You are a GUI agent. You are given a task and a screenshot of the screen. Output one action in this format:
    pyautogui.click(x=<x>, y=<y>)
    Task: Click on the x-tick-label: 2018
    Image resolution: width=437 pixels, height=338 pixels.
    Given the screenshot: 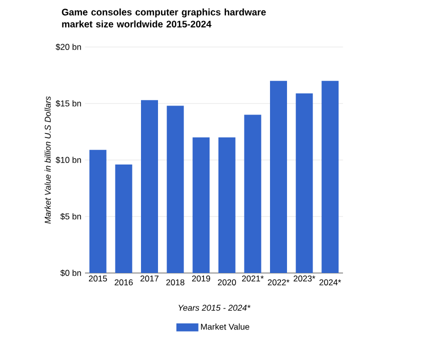 What is the action you would take?
    pyautogui.click(x=175, y=282)
    